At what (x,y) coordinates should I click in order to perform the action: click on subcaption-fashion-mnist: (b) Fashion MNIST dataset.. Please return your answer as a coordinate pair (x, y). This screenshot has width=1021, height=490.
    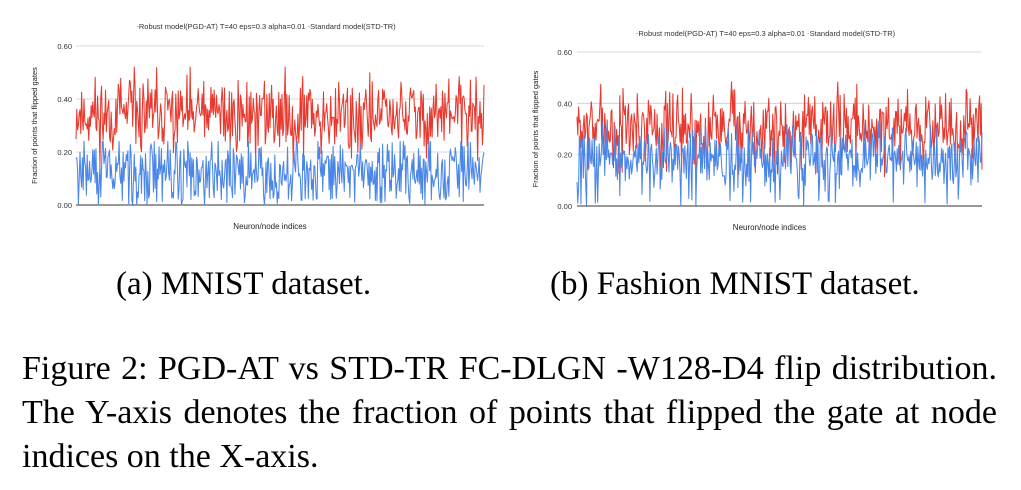
    Looking at the image, I should click on (735, 284).